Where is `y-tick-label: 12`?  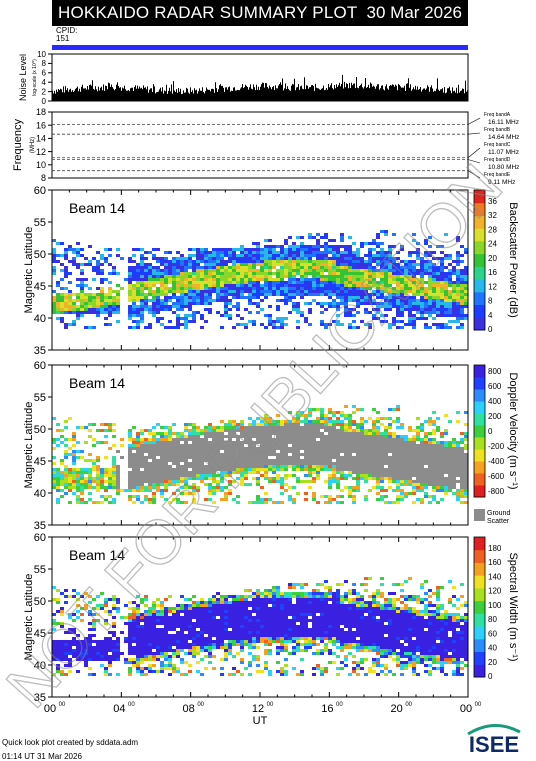
y-tick-label: 12 is located at coordinates (41, 152).